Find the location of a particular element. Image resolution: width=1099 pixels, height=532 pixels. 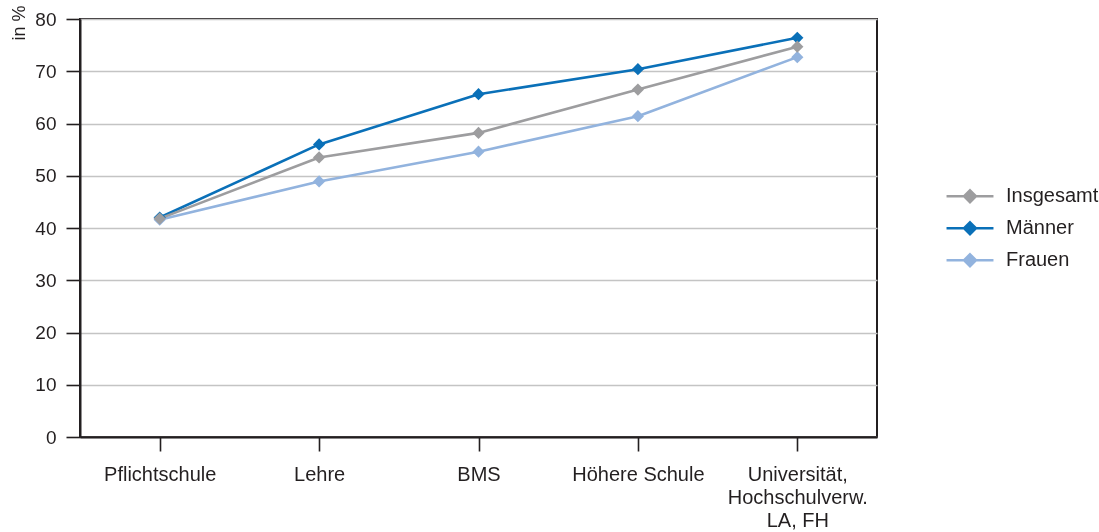

x-tick-label: BMS is located at coordinates (479, 473).